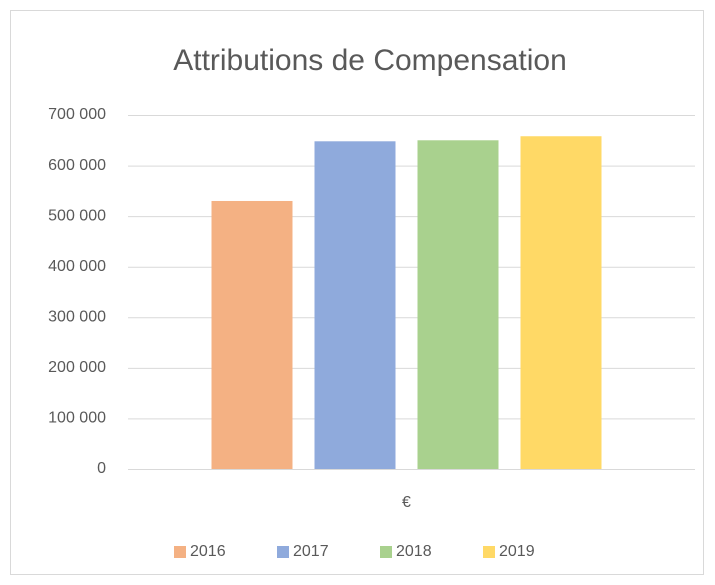 This screenshot has height=585, width=715. Describe the element at coordinates (77, 317) in the screenshot. I see `y-tick-label: 300 000` at that location.